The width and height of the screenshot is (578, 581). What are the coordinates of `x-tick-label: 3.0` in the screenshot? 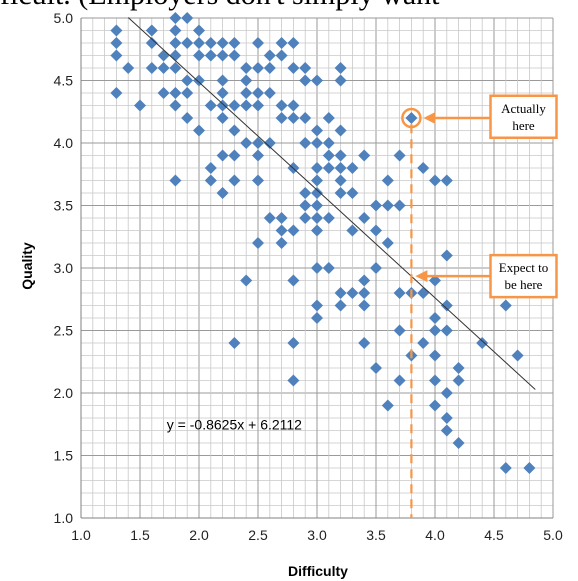 It's located at (317, 535).